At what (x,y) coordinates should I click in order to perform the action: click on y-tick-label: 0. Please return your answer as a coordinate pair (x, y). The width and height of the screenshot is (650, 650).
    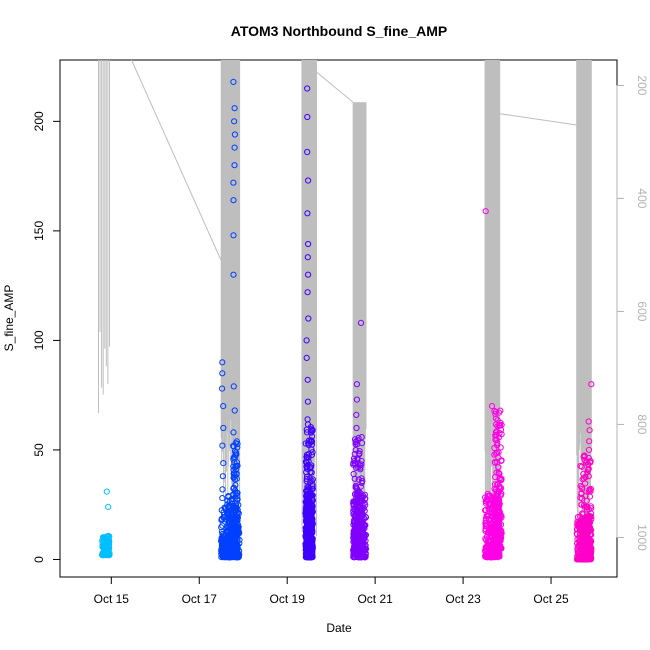
    Looking at the image, I should click on (39, 559).